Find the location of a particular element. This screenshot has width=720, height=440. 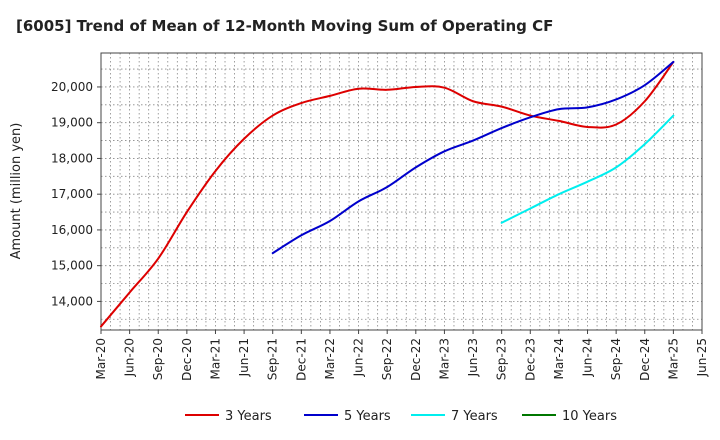

y-tick-label: 18,000 is located at coordinates (72, 158).